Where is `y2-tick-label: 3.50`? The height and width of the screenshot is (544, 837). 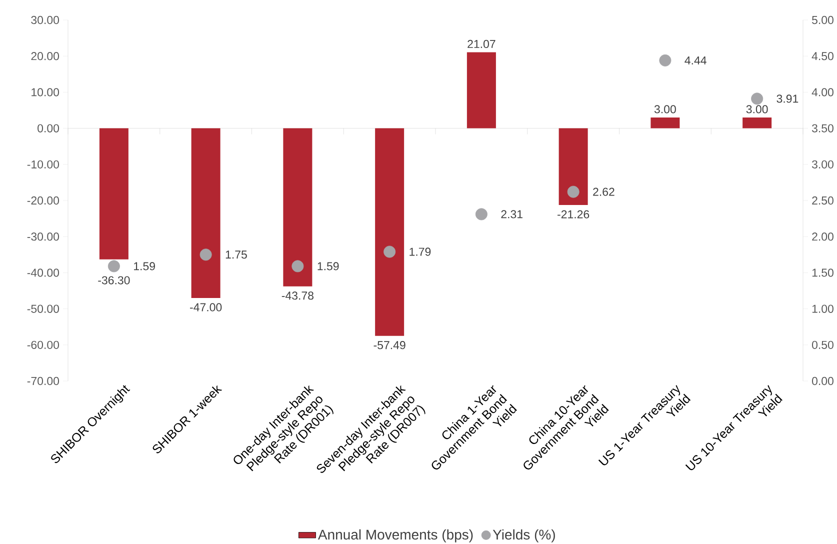
y2-tick-label: 3.50 is located at coordinates (823, 128).